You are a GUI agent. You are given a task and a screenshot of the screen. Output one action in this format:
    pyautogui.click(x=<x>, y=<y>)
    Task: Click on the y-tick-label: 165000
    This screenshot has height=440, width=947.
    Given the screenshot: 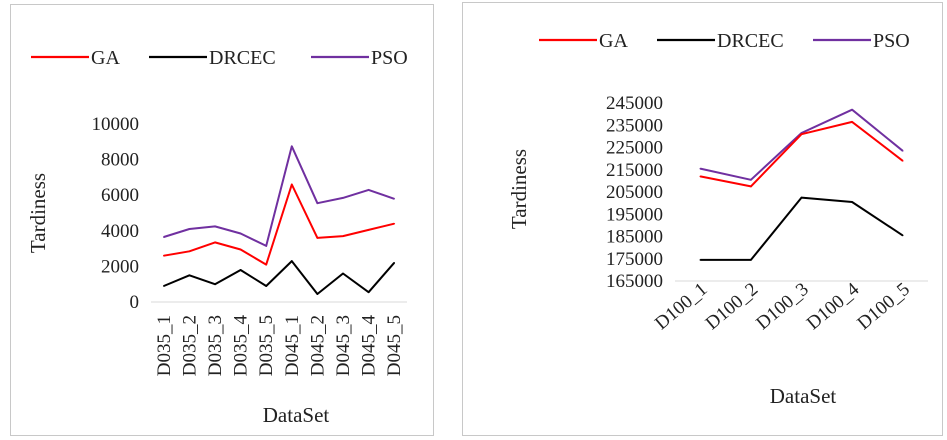 What is the action you would take?
    pyautogui.click(x=634, y=281)
    